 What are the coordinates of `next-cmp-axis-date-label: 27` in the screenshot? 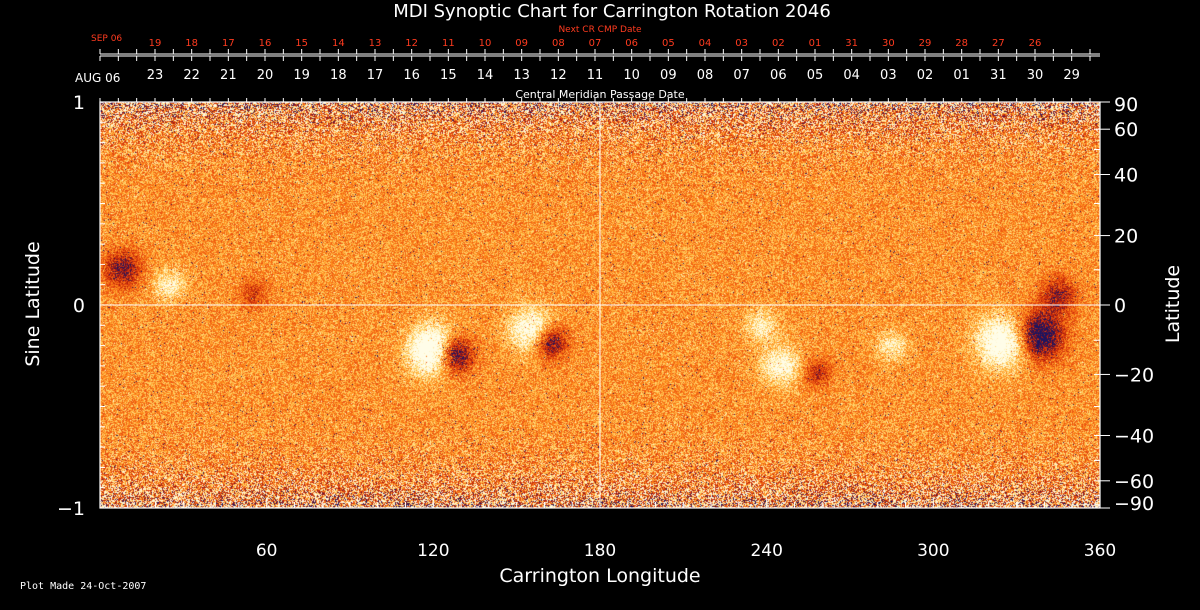 It's located at (998, 43).